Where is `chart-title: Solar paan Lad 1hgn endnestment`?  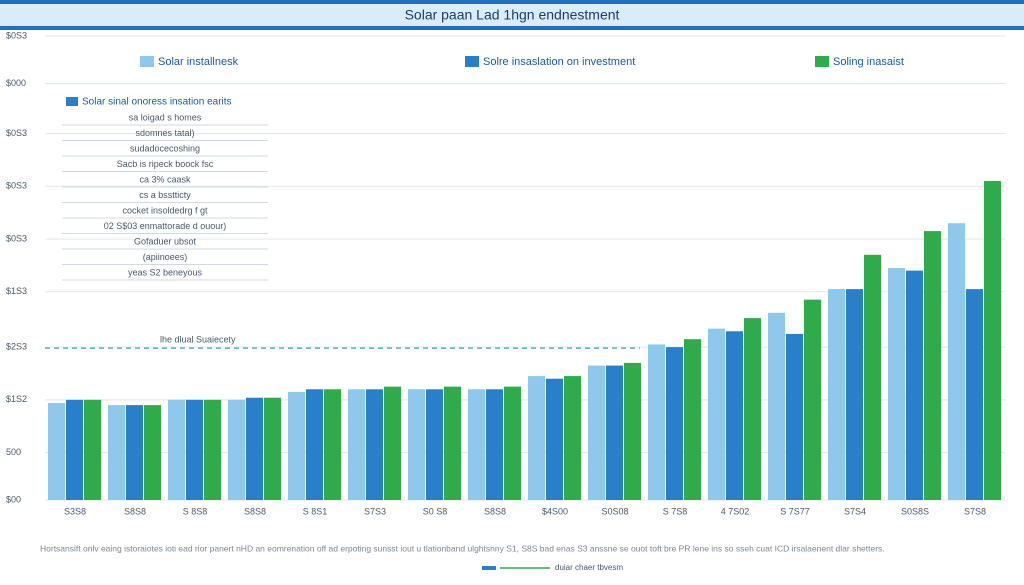 chart-title: Solar paan Lad 1hgn endnestment is located at coordinates (512, 15).